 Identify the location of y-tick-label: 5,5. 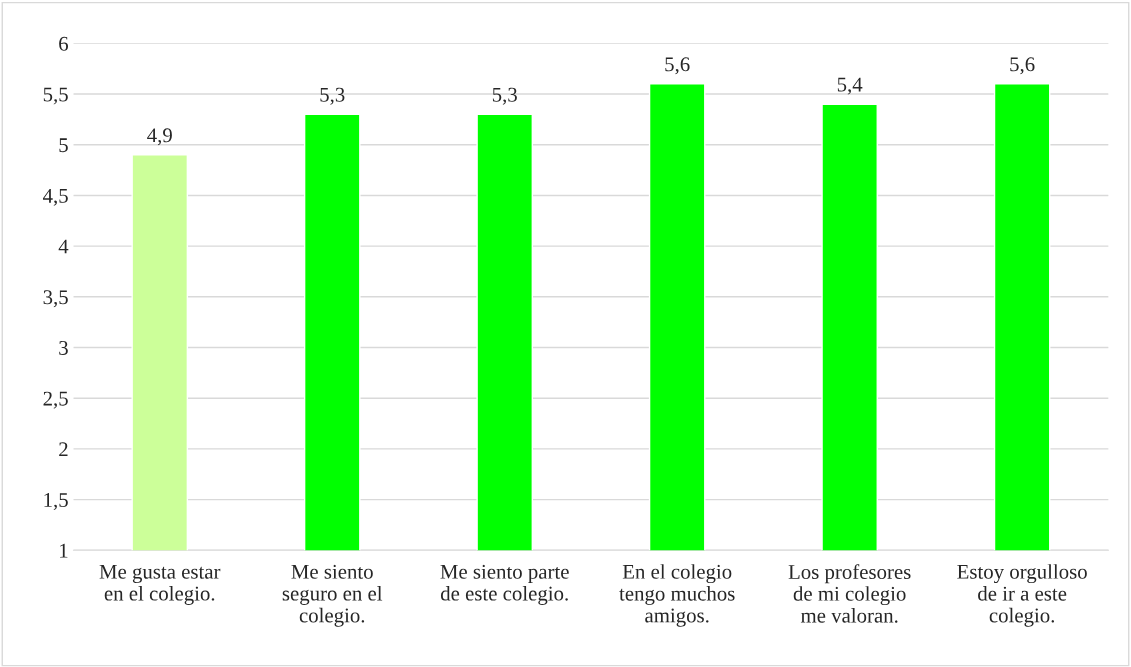
(55, 96).